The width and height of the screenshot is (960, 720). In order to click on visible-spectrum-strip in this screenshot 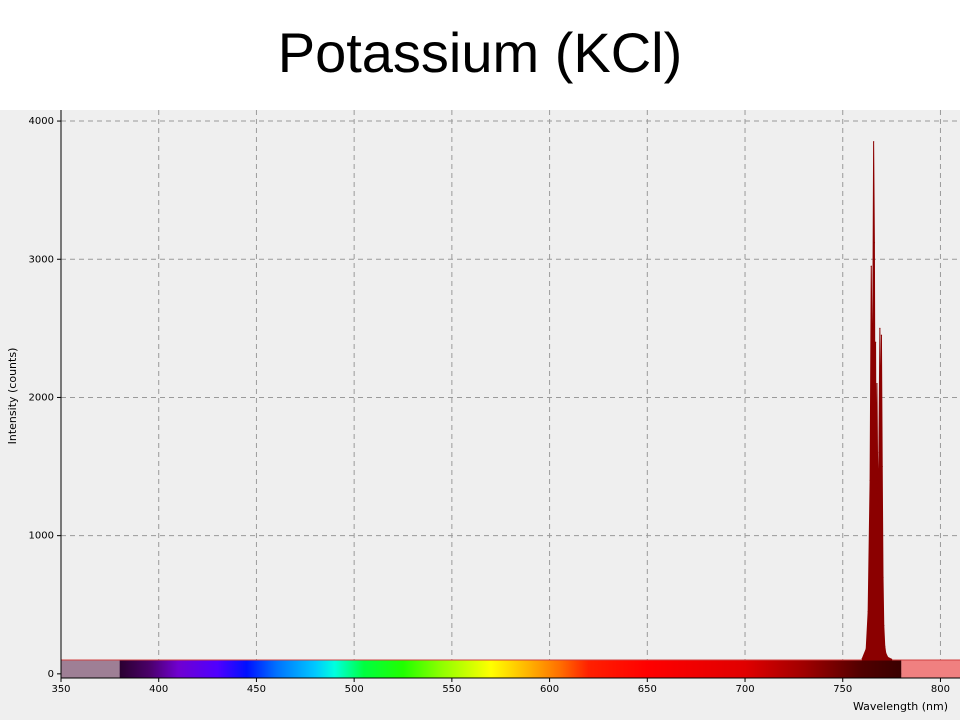, I will do `click(510, 668)`.